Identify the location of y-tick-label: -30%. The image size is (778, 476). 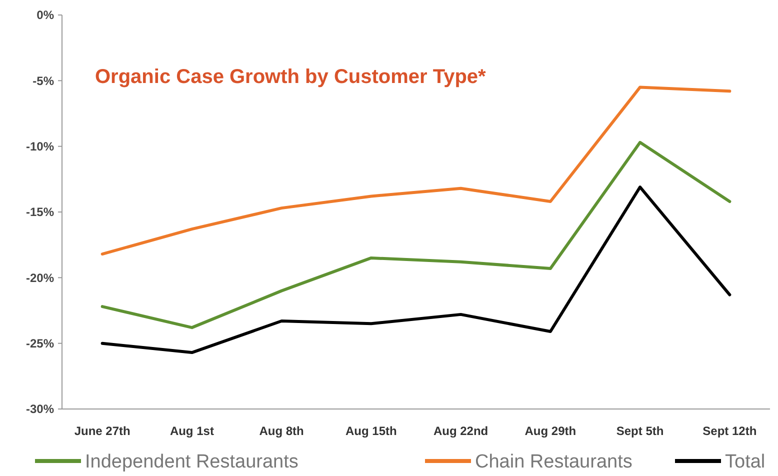
(40, 409).